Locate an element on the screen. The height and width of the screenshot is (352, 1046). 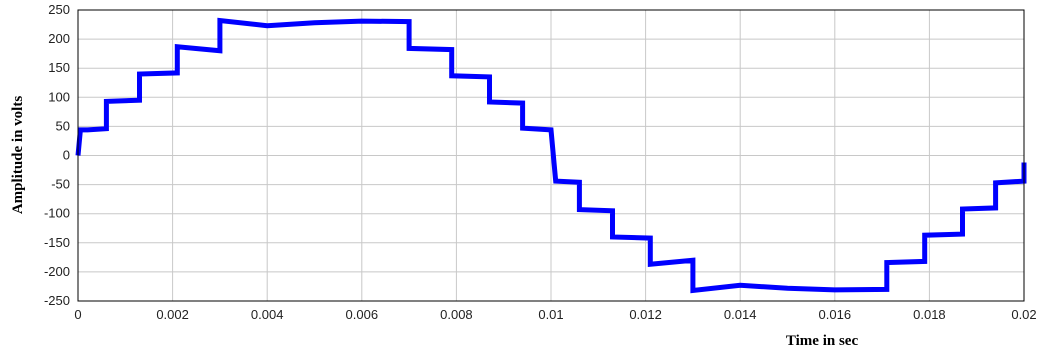
x-tick-label: 0.014 is located at coordinates (740, 314).